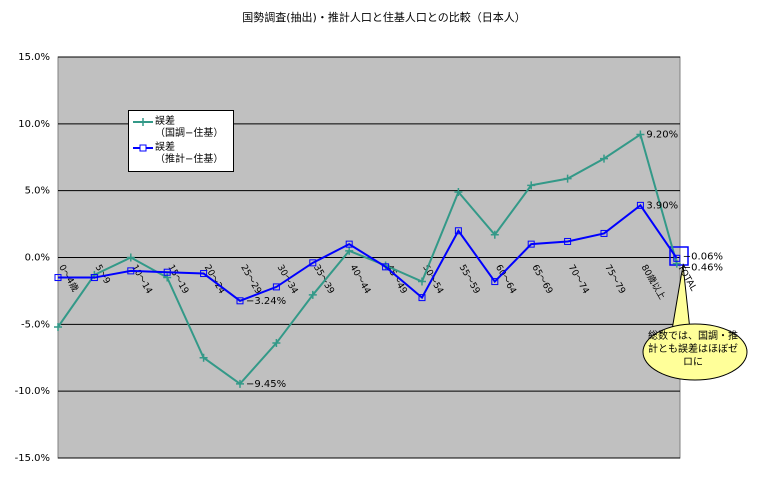 This screenshot has height=478, width=768. I want to click on legend-entry: 誤差 （国調−住基）, so click(181, 128).